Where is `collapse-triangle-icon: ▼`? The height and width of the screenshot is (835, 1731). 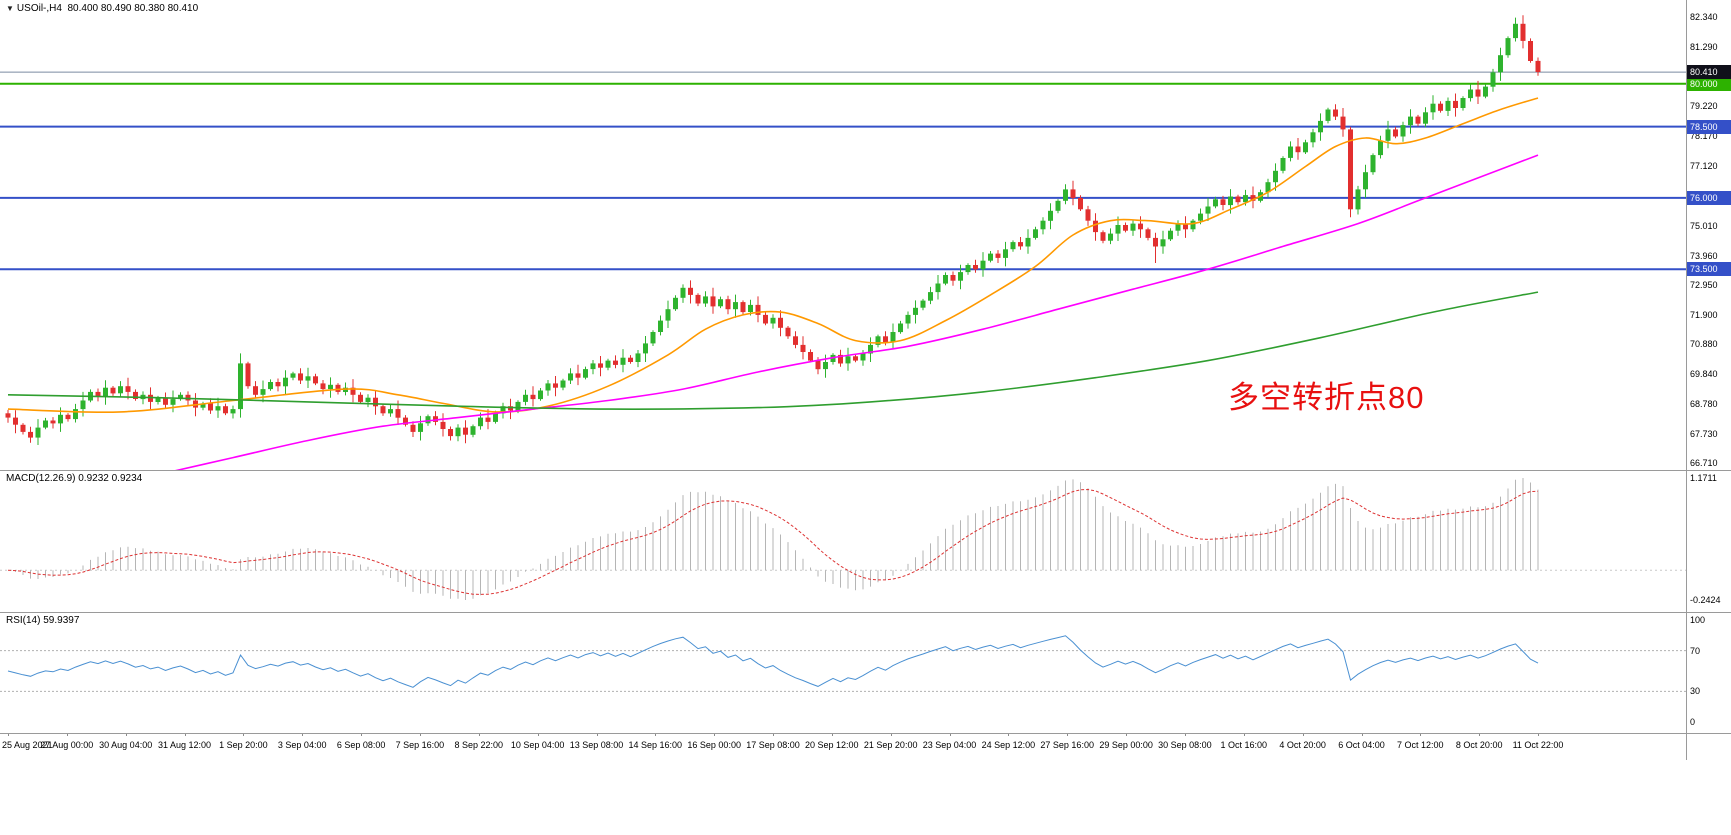
collapse-triangle-icon: ▼ is located at coordinates (10, 8).